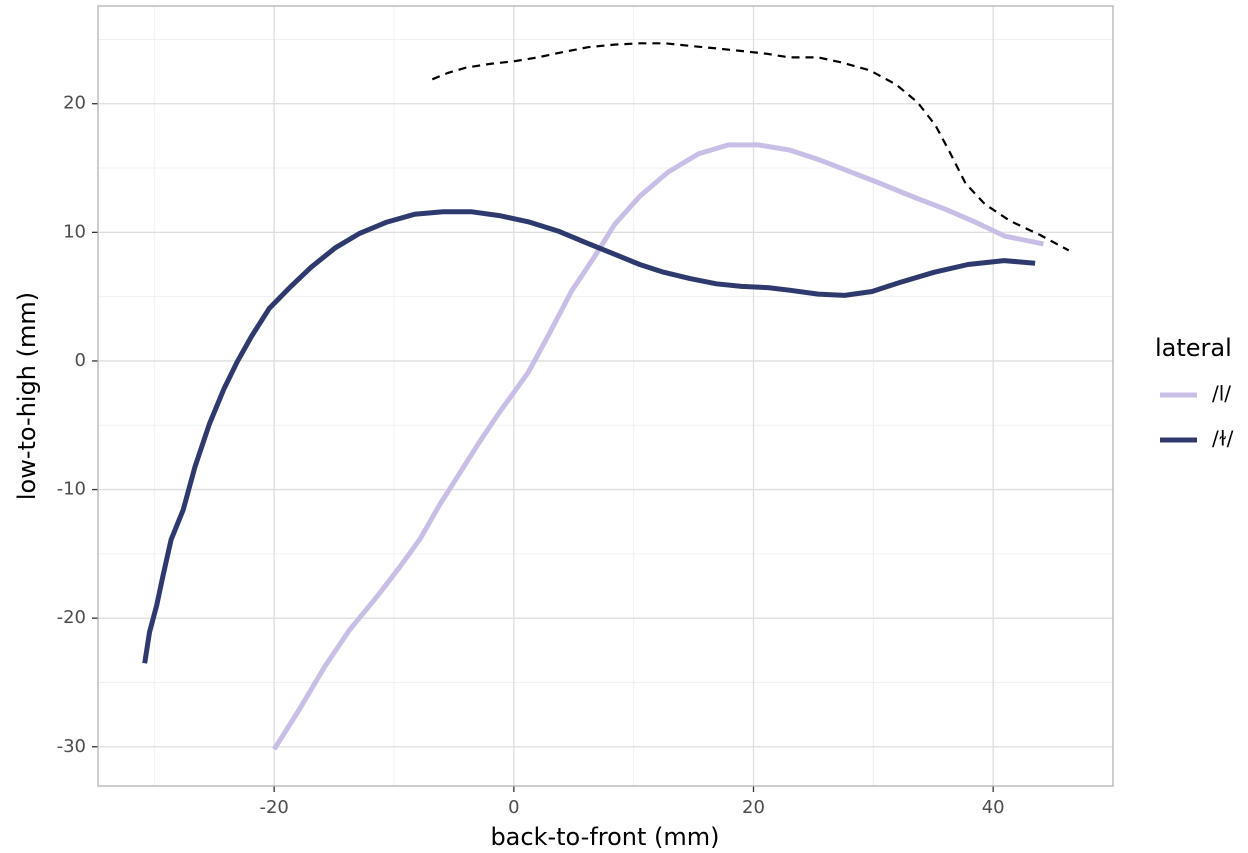  What do you see at coordinates (993, 807) in the screenshot?
I see `x-tick-label: 40` at bounding box center [993, 807].